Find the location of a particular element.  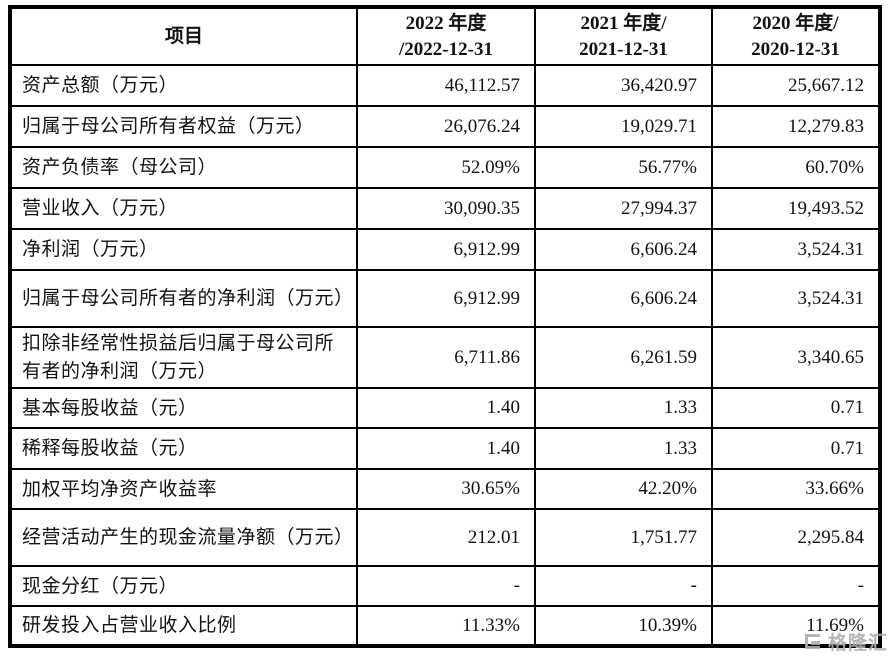

header-2020-line2: 2020-12-31 is located at coordinates (795, 49).